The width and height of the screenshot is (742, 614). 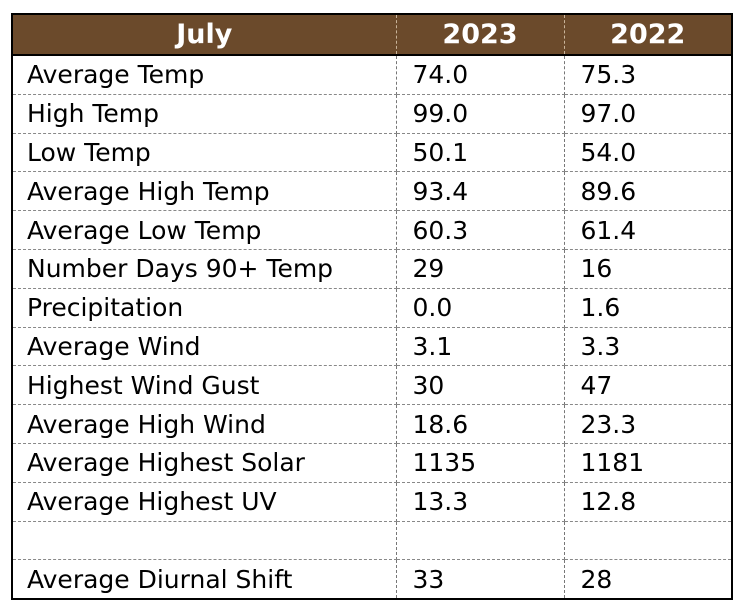 I want to click on value-2023: 18.6, so click(x=480, y=424).